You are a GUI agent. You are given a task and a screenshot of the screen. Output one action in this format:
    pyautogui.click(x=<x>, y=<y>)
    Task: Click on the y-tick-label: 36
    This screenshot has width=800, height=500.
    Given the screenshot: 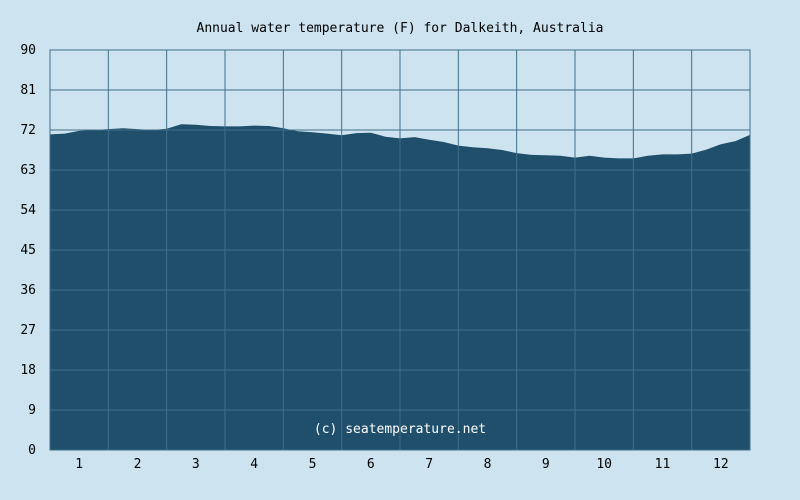 What is the action you would take?
    pyautogui.click(x=28, y=290)
    